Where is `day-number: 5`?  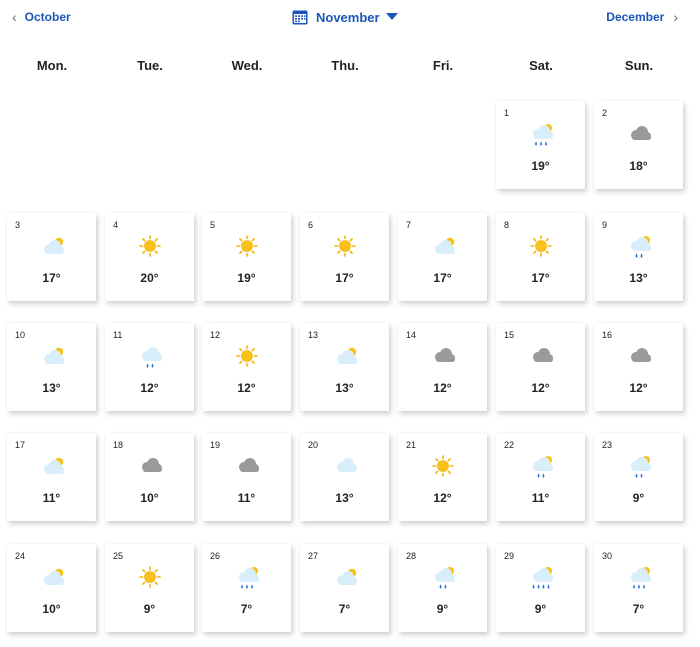
day-number: 5 is located at coordinates (213, 225).